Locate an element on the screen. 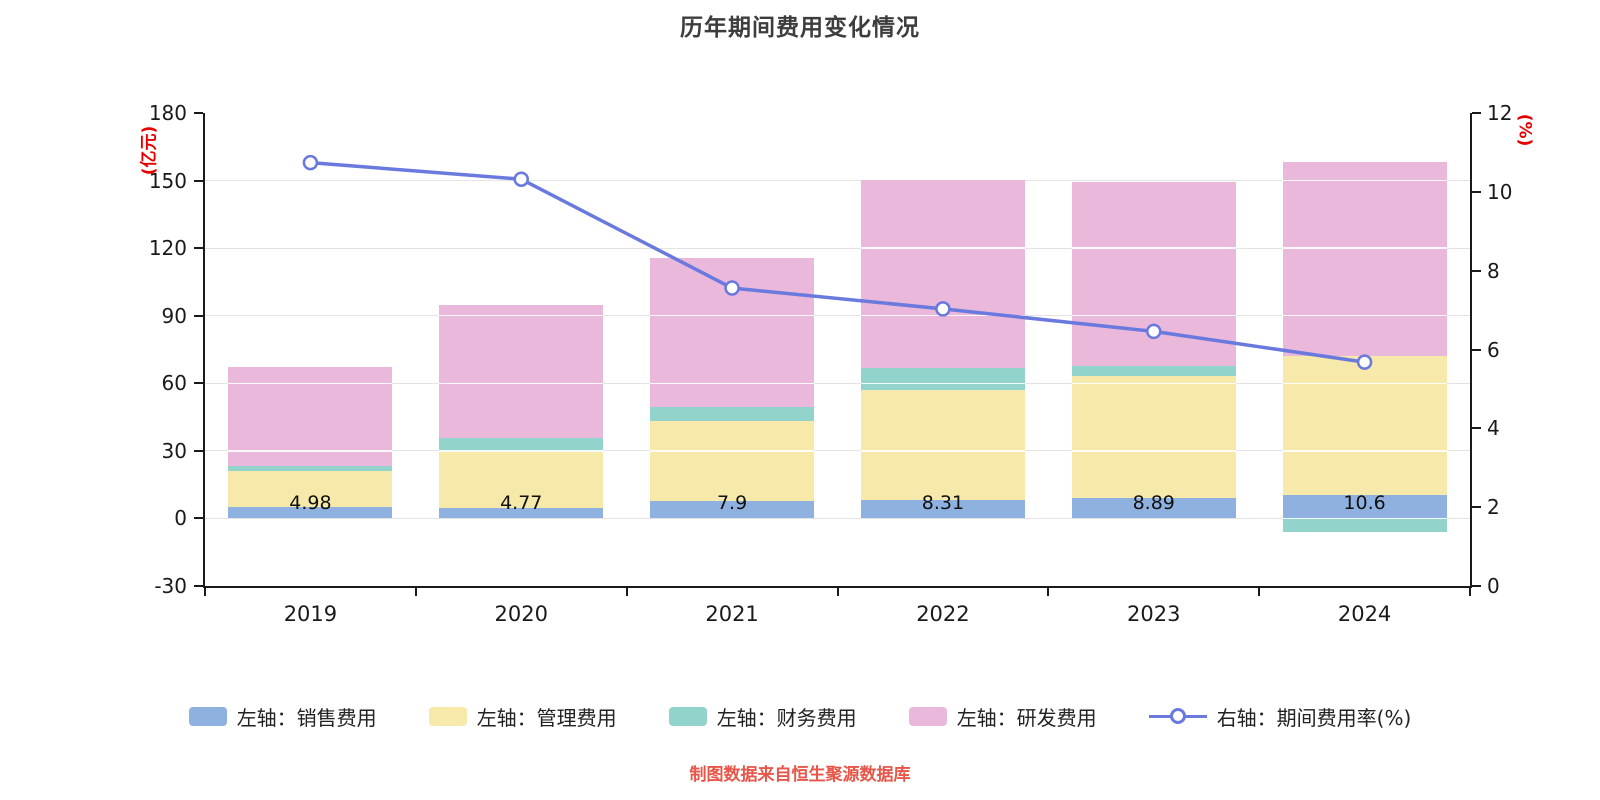 The width and height of the screenshot is (1600, 800). legend-line-swatch is located at coordinates (1177, 716).